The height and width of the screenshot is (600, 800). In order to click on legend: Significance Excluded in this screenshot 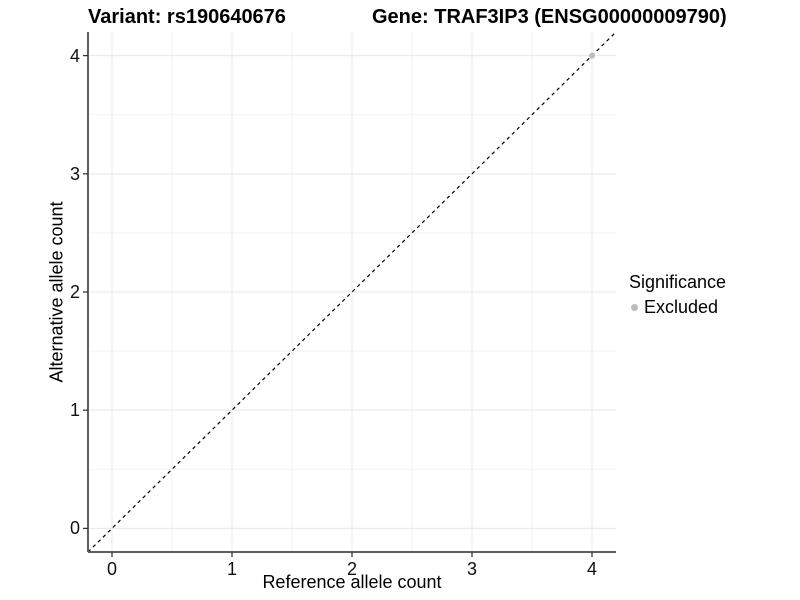, I will do `click(677, 294)`.